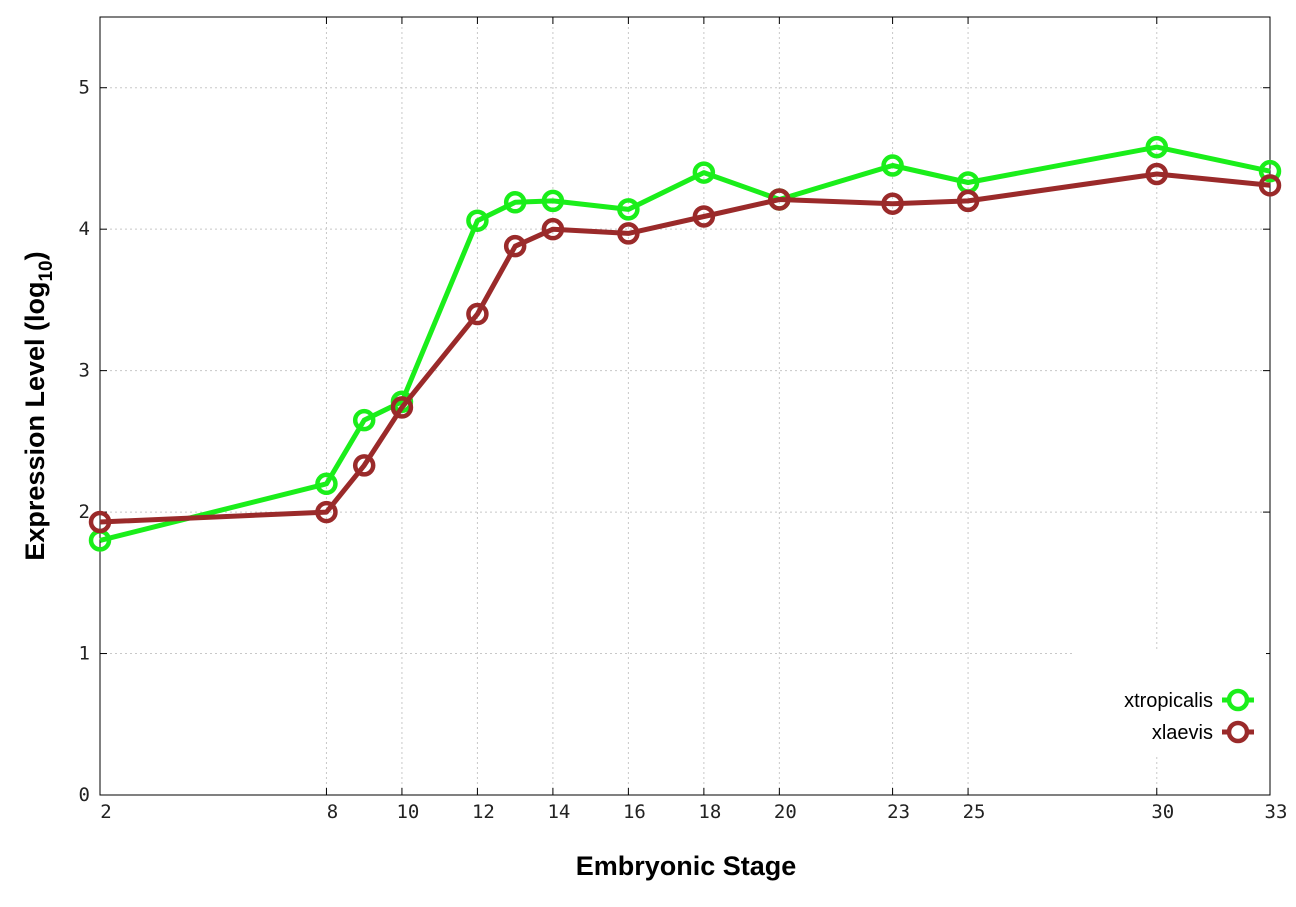 This screenshot has height=907, width=1296. I want to click on y-axis-title-close: ), so click(35, 255).